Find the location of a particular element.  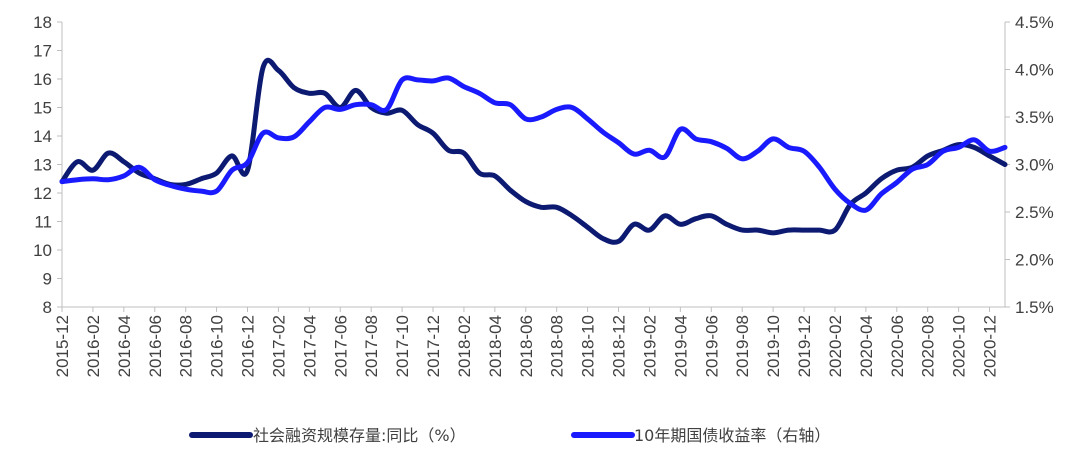

right-axis-ticks: 1.5% 2.0% 2.5% 3.0% 3.5% 4.0% 4.5% is located at coordinates (1029, 165).